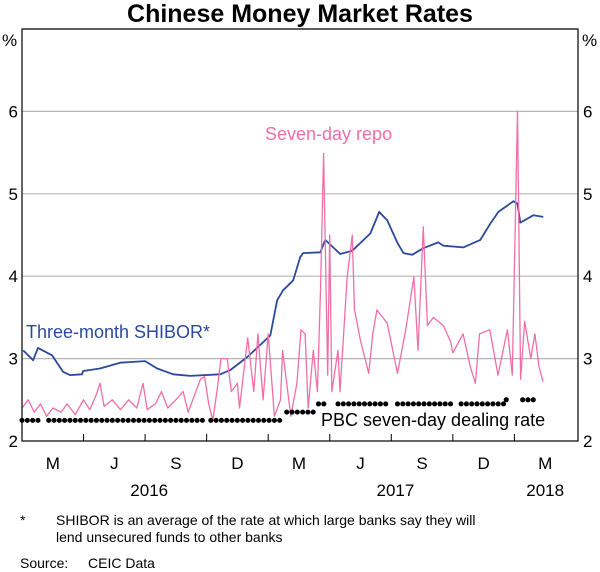  I want to click on x-year-label: 2017, so click(395, 490).